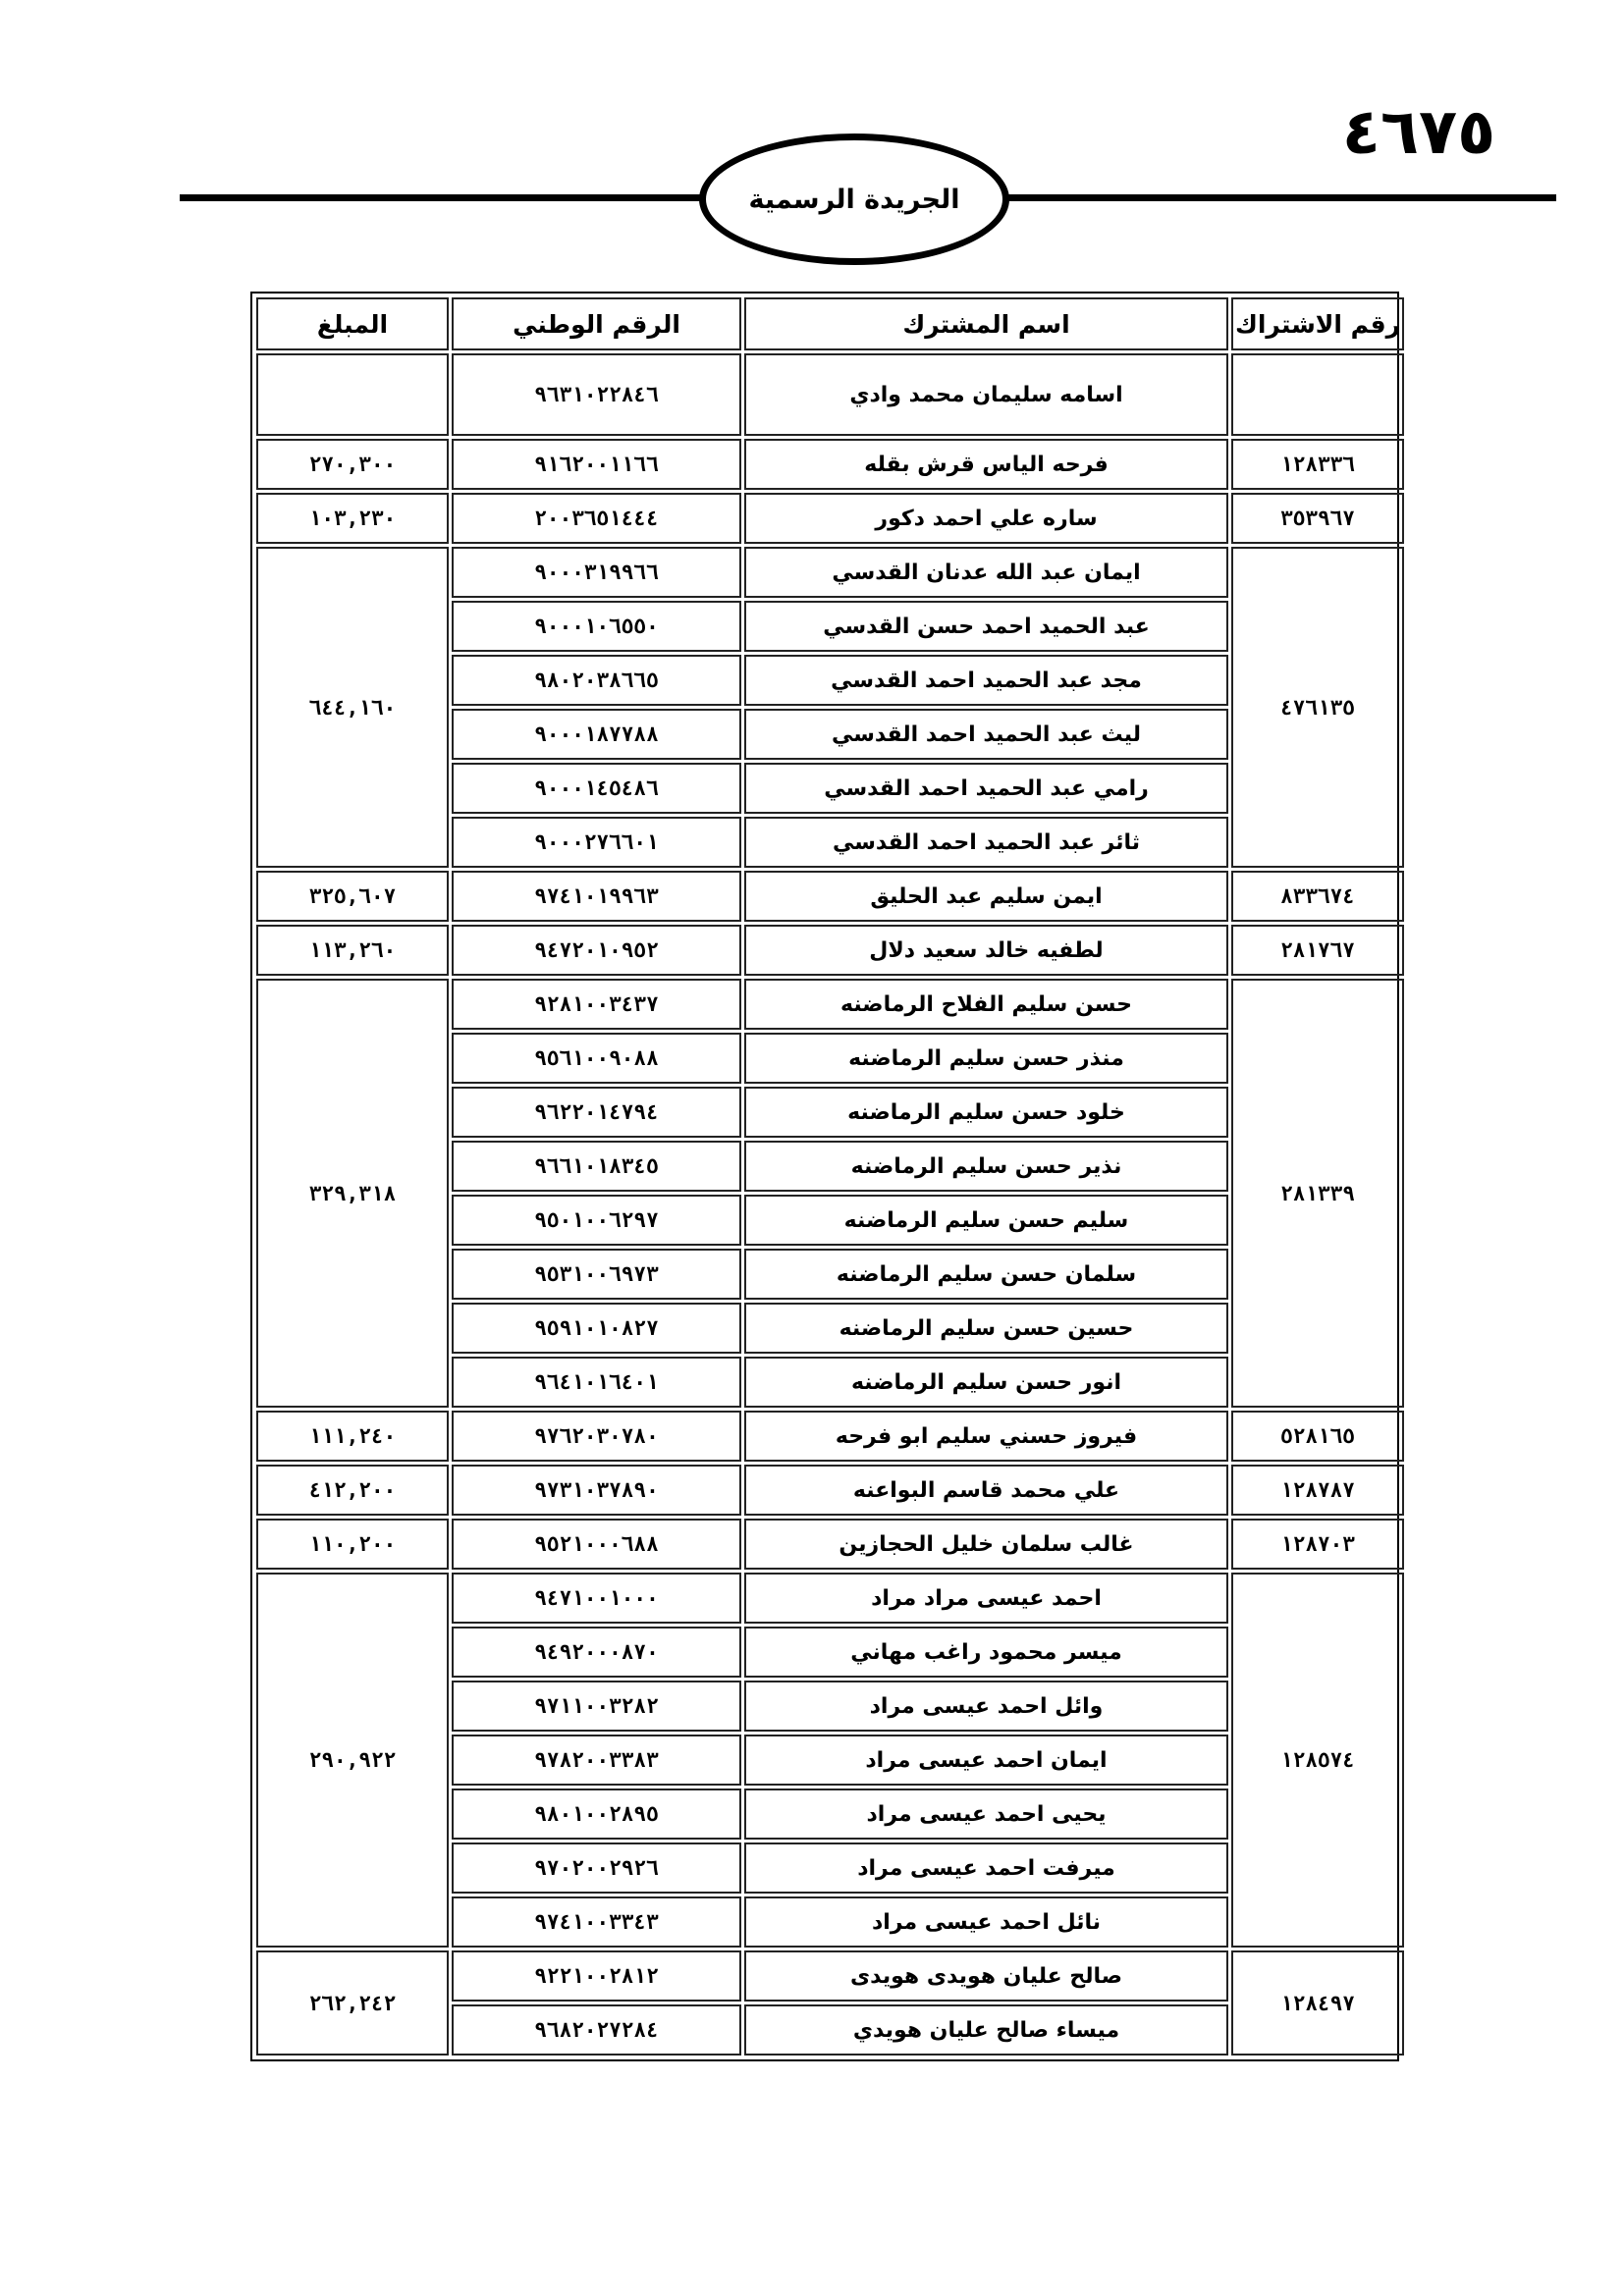 Image resolution: width=1624 pixels, height=2296 pixels. Describe the element at coordinates (986, 1922) in the screenshot. I see `subscriber-name-cell: نائل احمد عيسى مراد` at that location.